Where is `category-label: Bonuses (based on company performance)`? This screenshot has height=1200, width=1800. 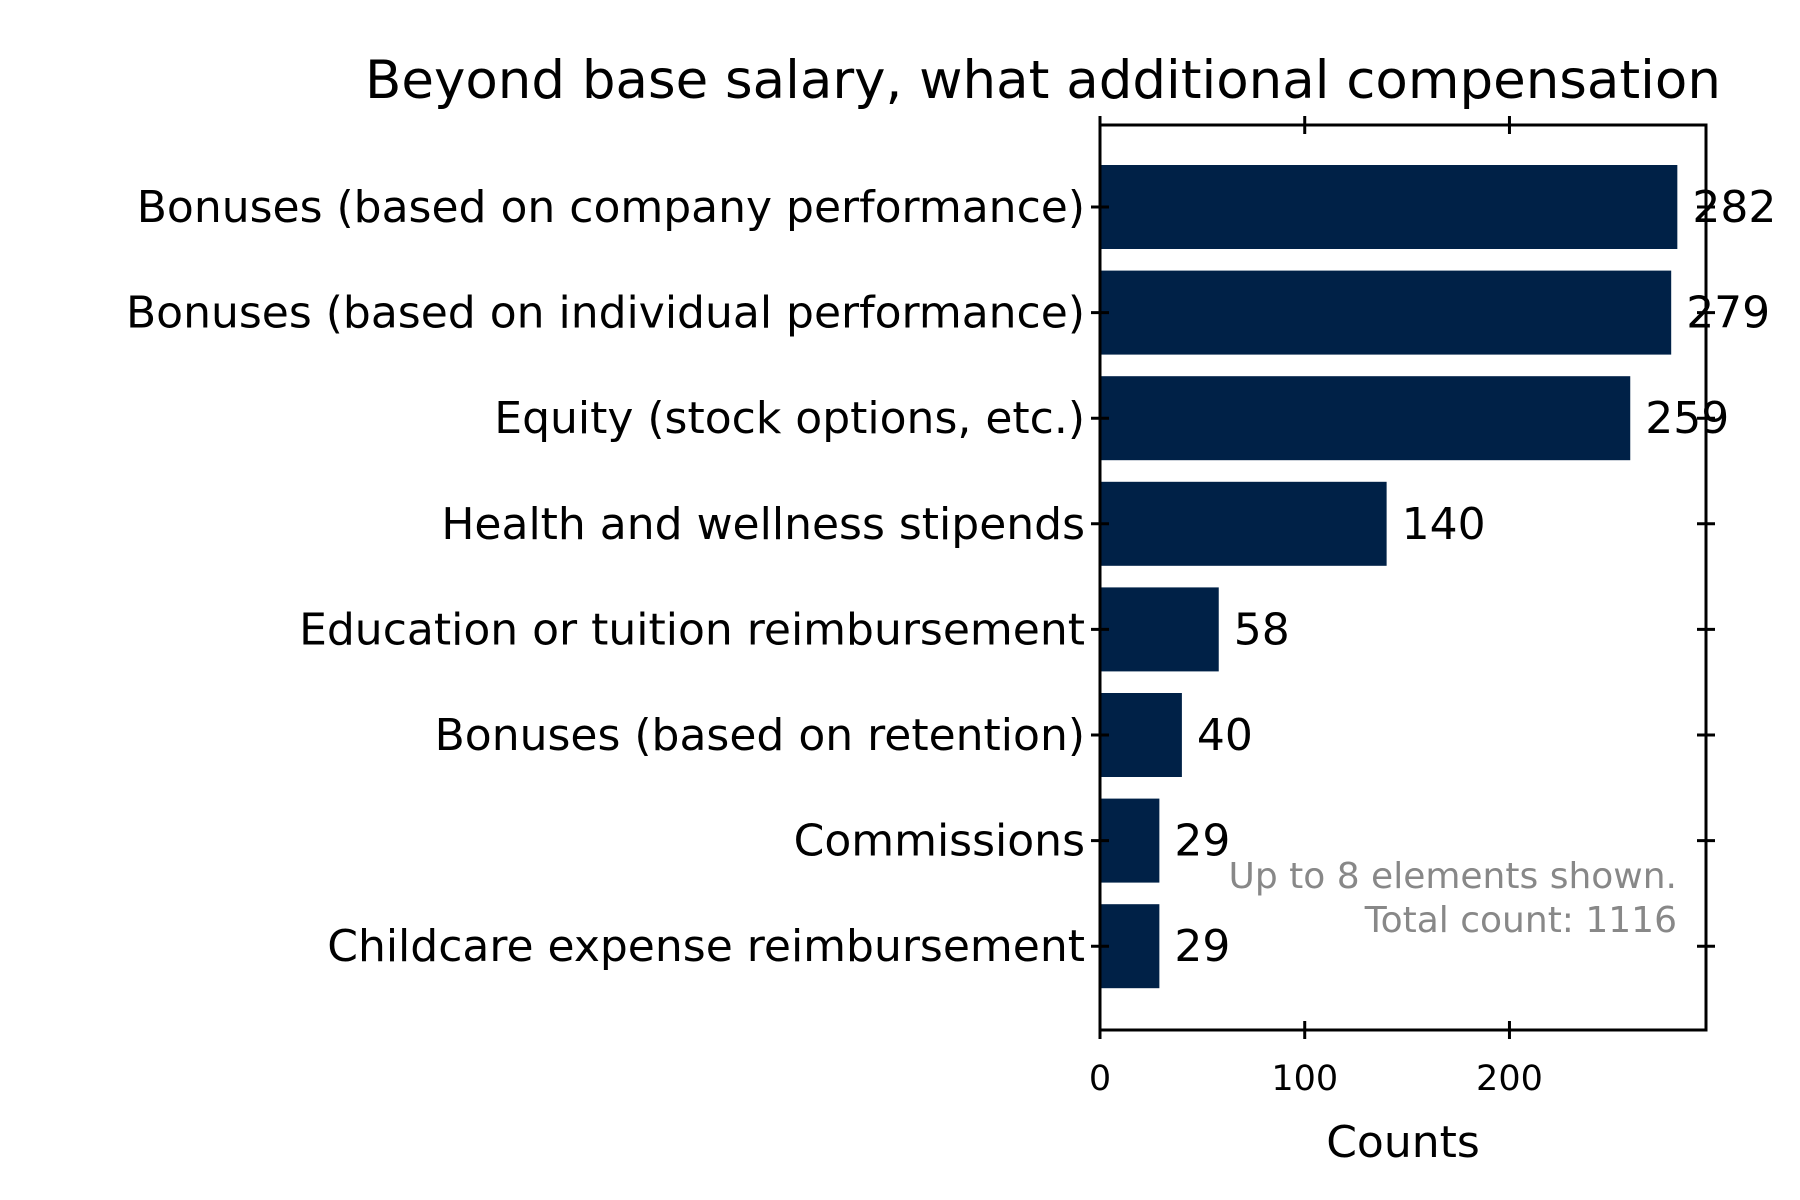 category-label: Bonuses (based on company performance) is located at coordinates (611, 207).